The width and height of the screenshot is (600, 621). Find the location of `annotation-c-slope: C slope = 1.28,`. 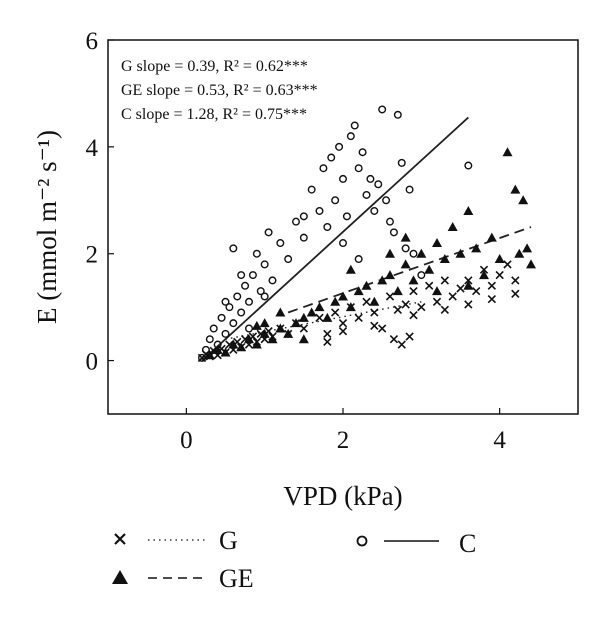

annotation-c-slope: C slope = 1.28, is located at coordinates (171, 114).